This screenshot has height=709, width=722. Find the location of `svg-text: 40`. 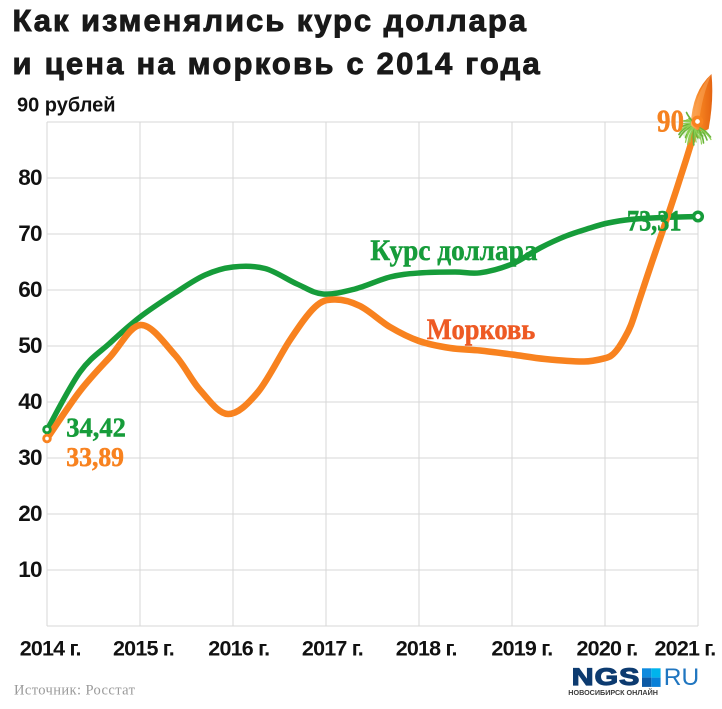

svg-text: 40 is located at coordinates (30, 401).